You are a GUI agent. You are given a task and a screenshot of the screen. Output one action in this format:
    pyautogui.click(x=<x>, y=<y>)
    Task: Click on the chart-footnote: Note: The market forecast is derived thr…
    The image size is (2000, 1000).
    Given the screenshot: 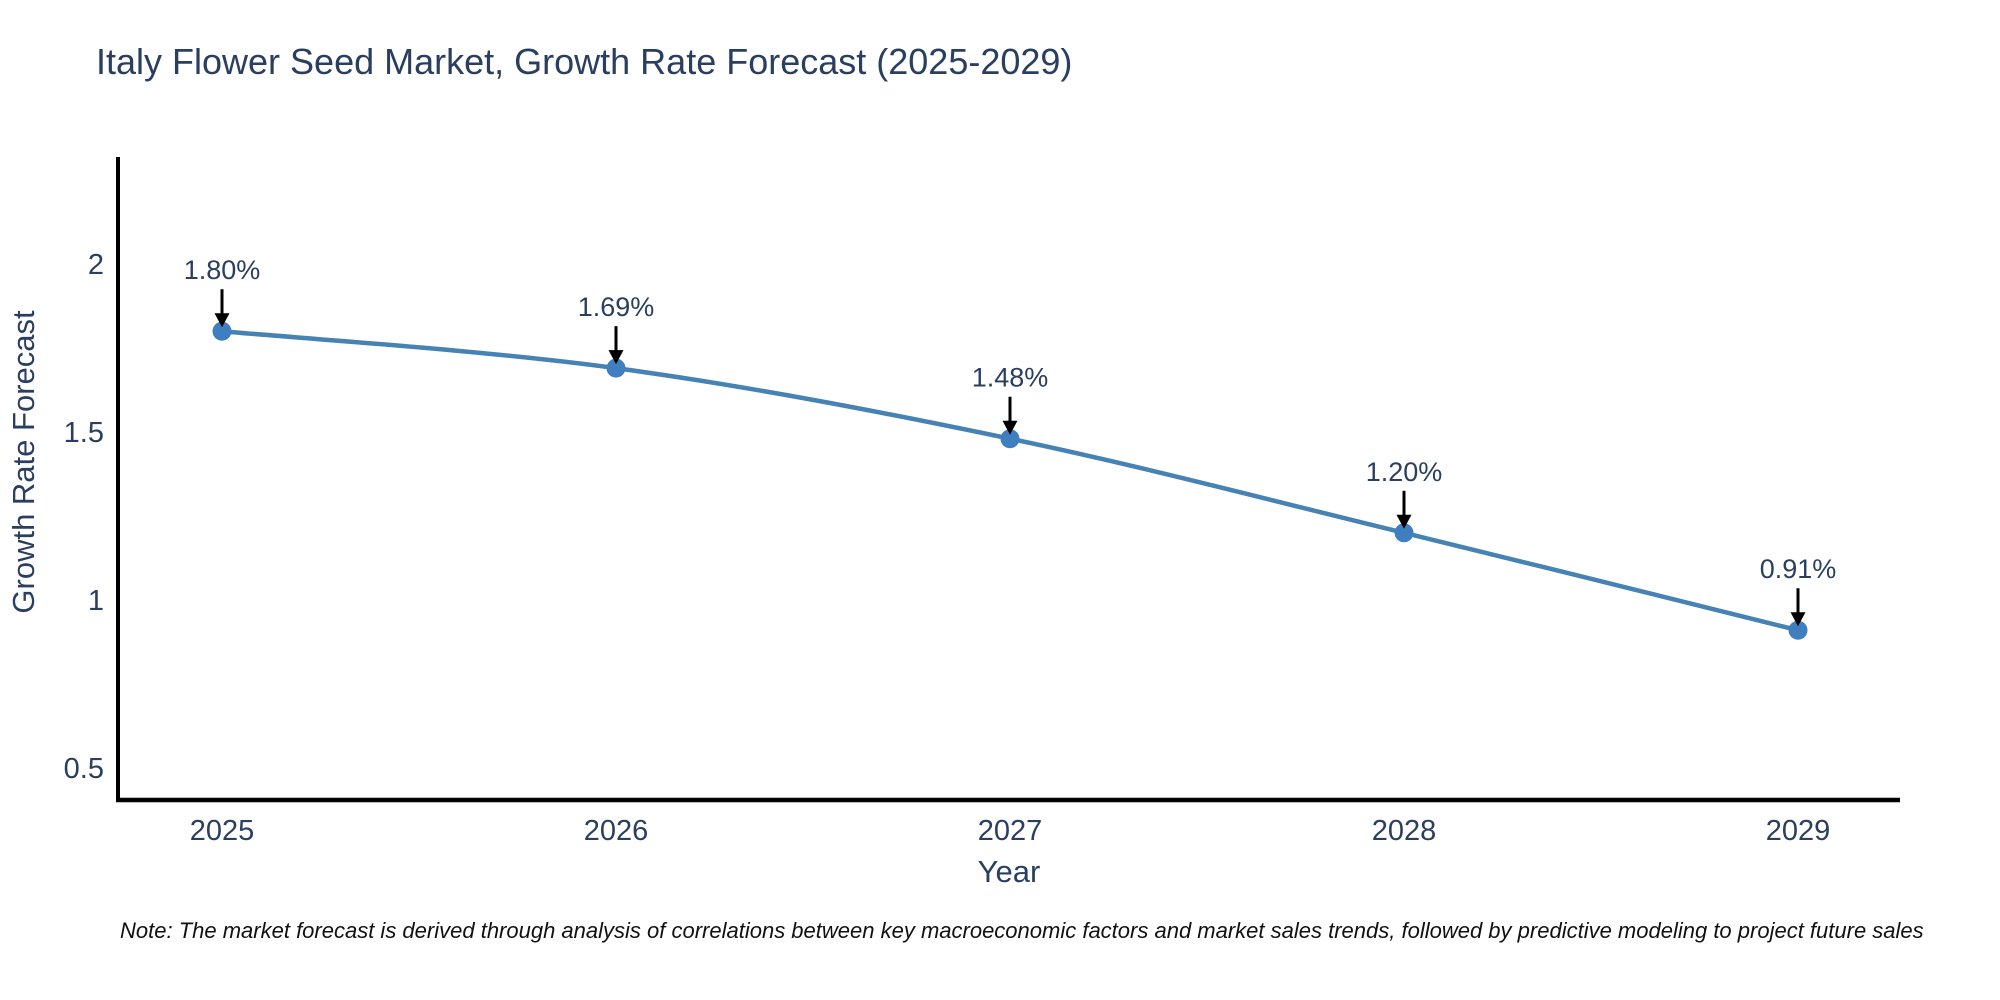 What is the action you would take?
    pyautogui.click(x=1022, y=930)
    